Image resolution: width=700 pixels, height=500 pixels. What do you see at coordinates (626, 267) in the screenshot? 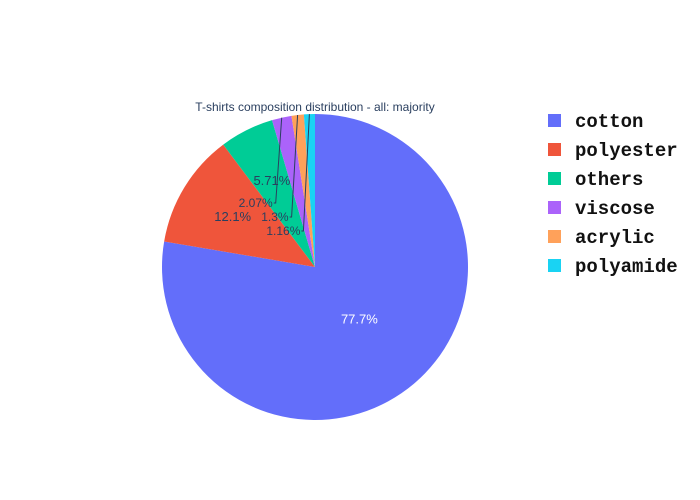
I see `legend-label-polyamide: polyamide` at bounding box center [626, 267].